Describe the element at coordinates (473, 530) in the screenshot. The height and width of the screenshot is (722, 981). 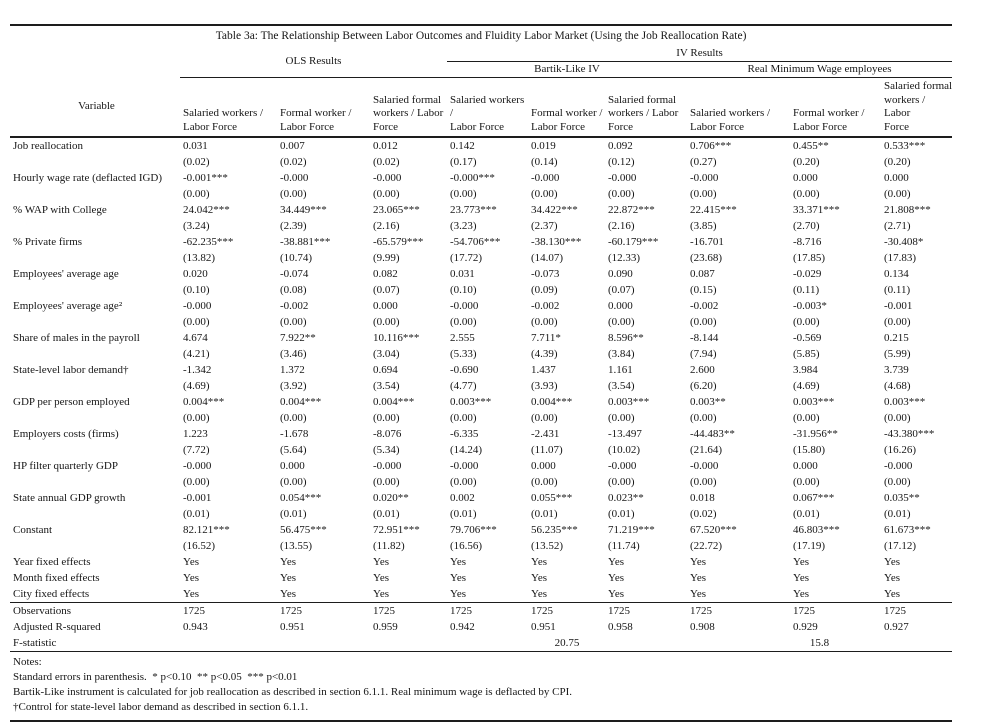
I see `coef-cell: 79.706***` at that location.